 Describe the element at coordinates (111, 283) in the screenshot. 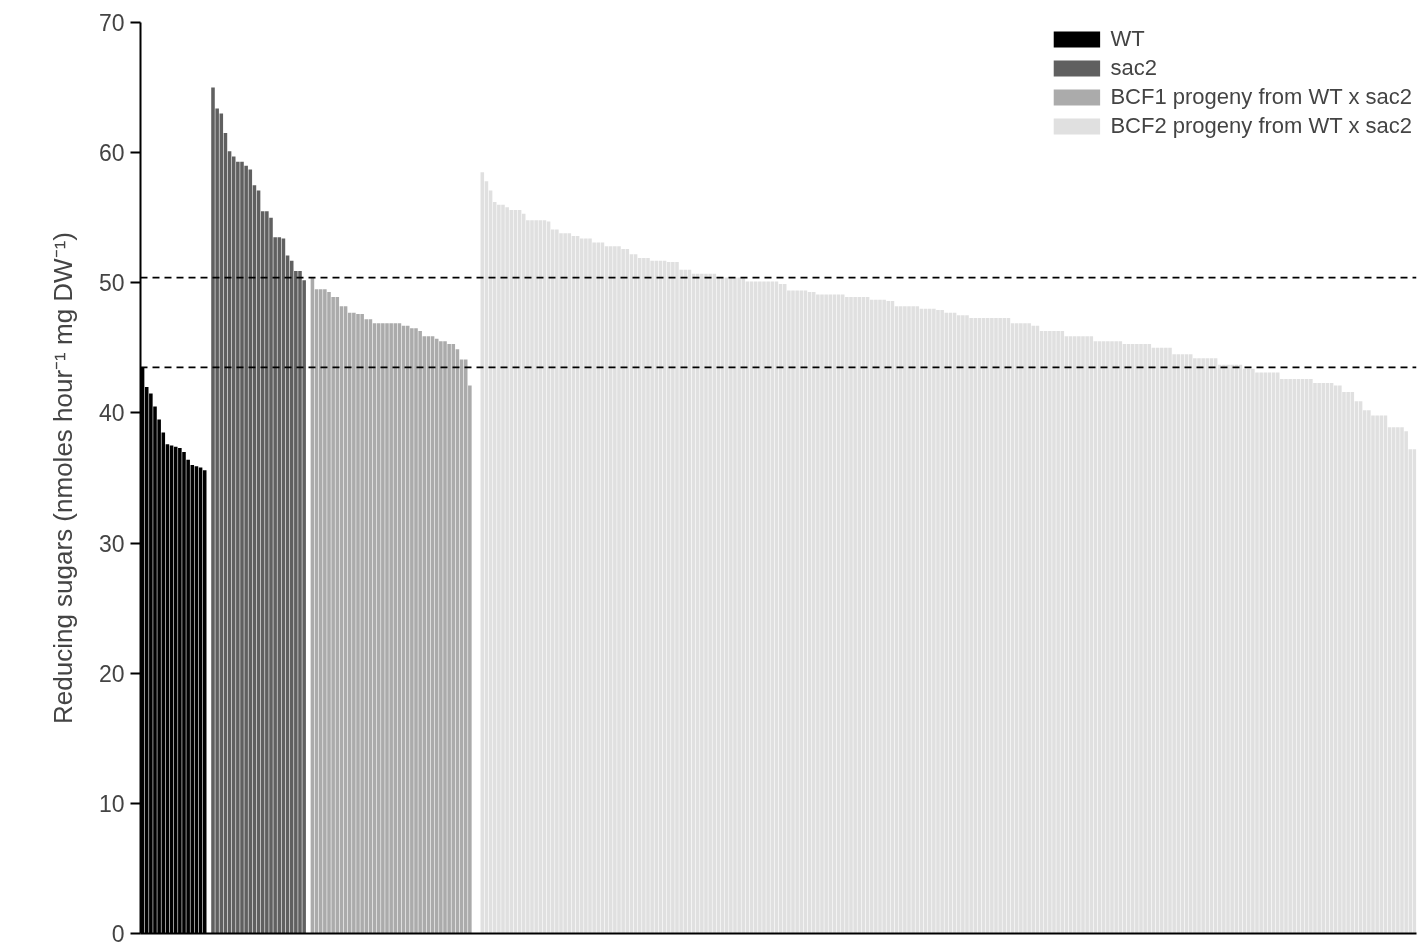

I see `y-tick-label: 50` at that location.